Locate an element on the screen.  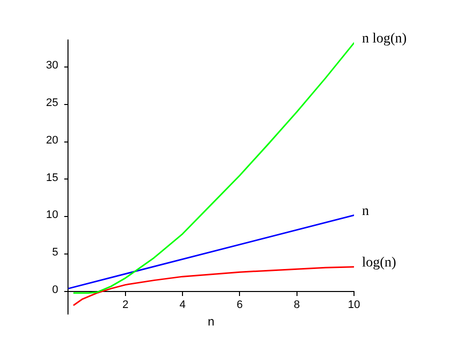
y-tick-label: 5 is located at coordinates (55, 252).